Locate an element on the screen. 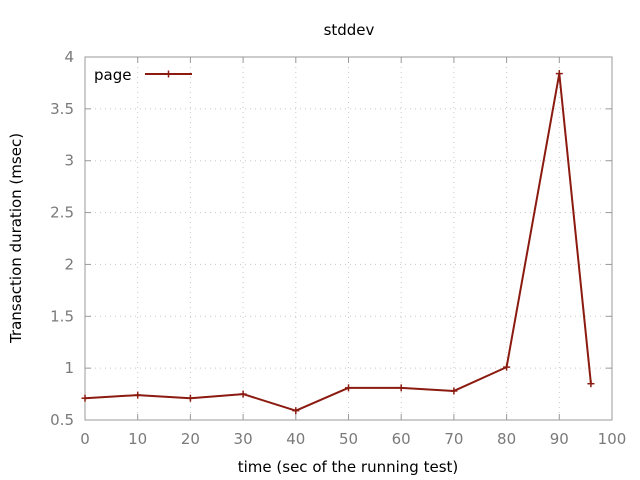 This screenshot has width=640, height=480. x-tick-label: 20 is located at coordinates (190, 439).